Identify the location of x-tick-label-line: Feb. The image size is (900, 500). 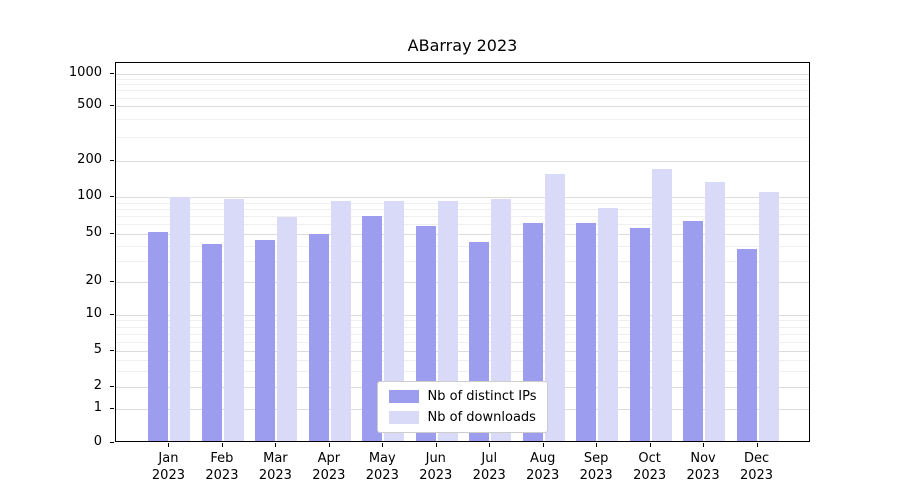
(222, 458).